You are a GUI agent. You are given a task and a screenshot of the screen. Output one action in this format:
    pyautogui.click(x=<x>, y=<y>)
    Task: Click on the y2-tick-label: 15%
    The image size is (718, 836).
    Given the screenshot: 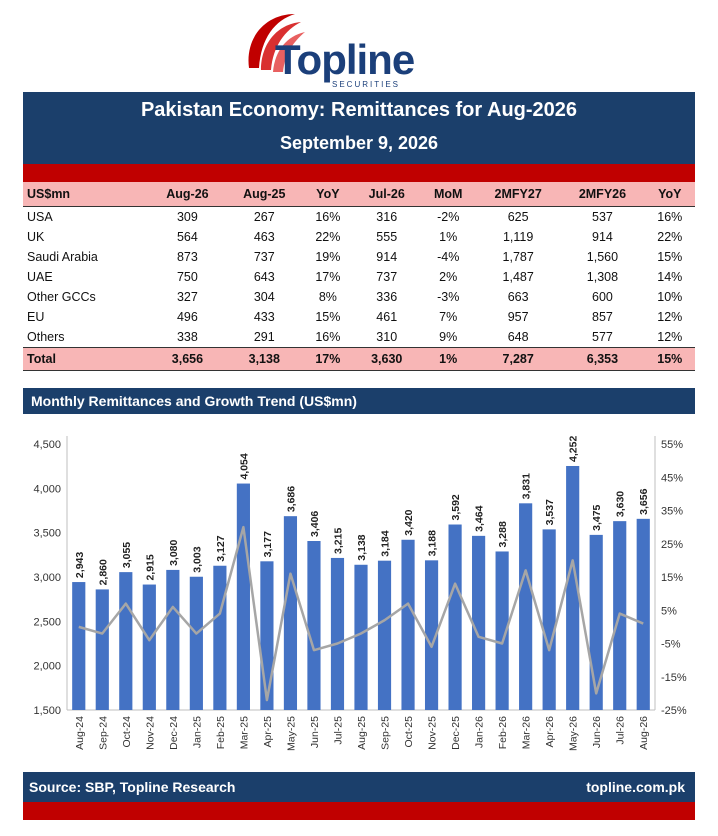 What is the action you would take?
    pyautogui.click(x=672, y=578)
    